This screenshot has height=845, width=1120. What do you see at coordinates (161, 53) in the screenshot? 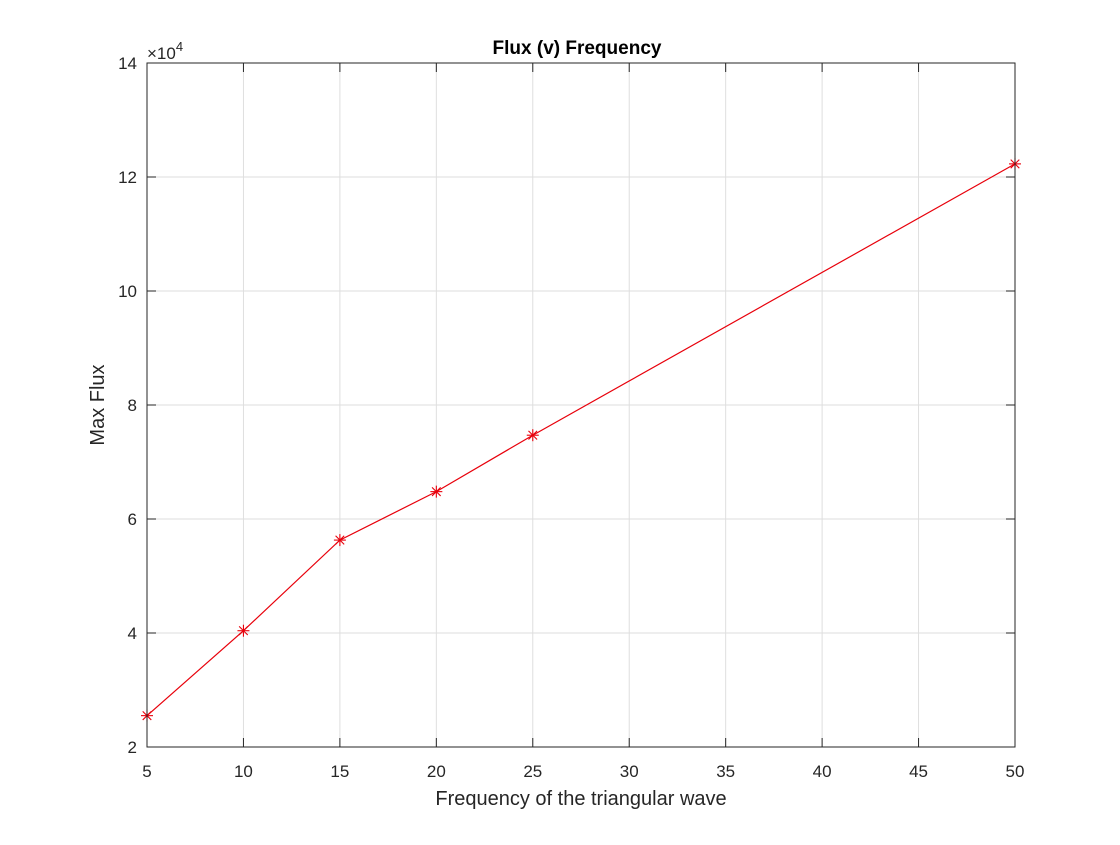
I see `y-exponent-base: ×10` at bounding box center [161, 53].